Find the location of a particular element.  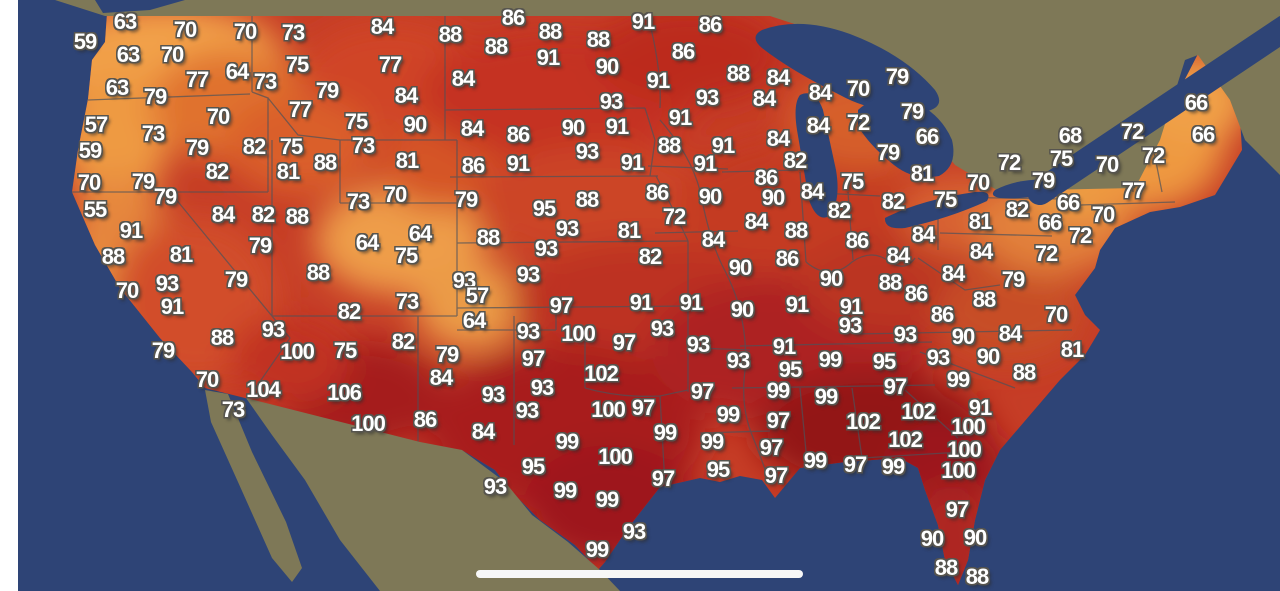

left-edge-strip is located at coordinates (9, 295).